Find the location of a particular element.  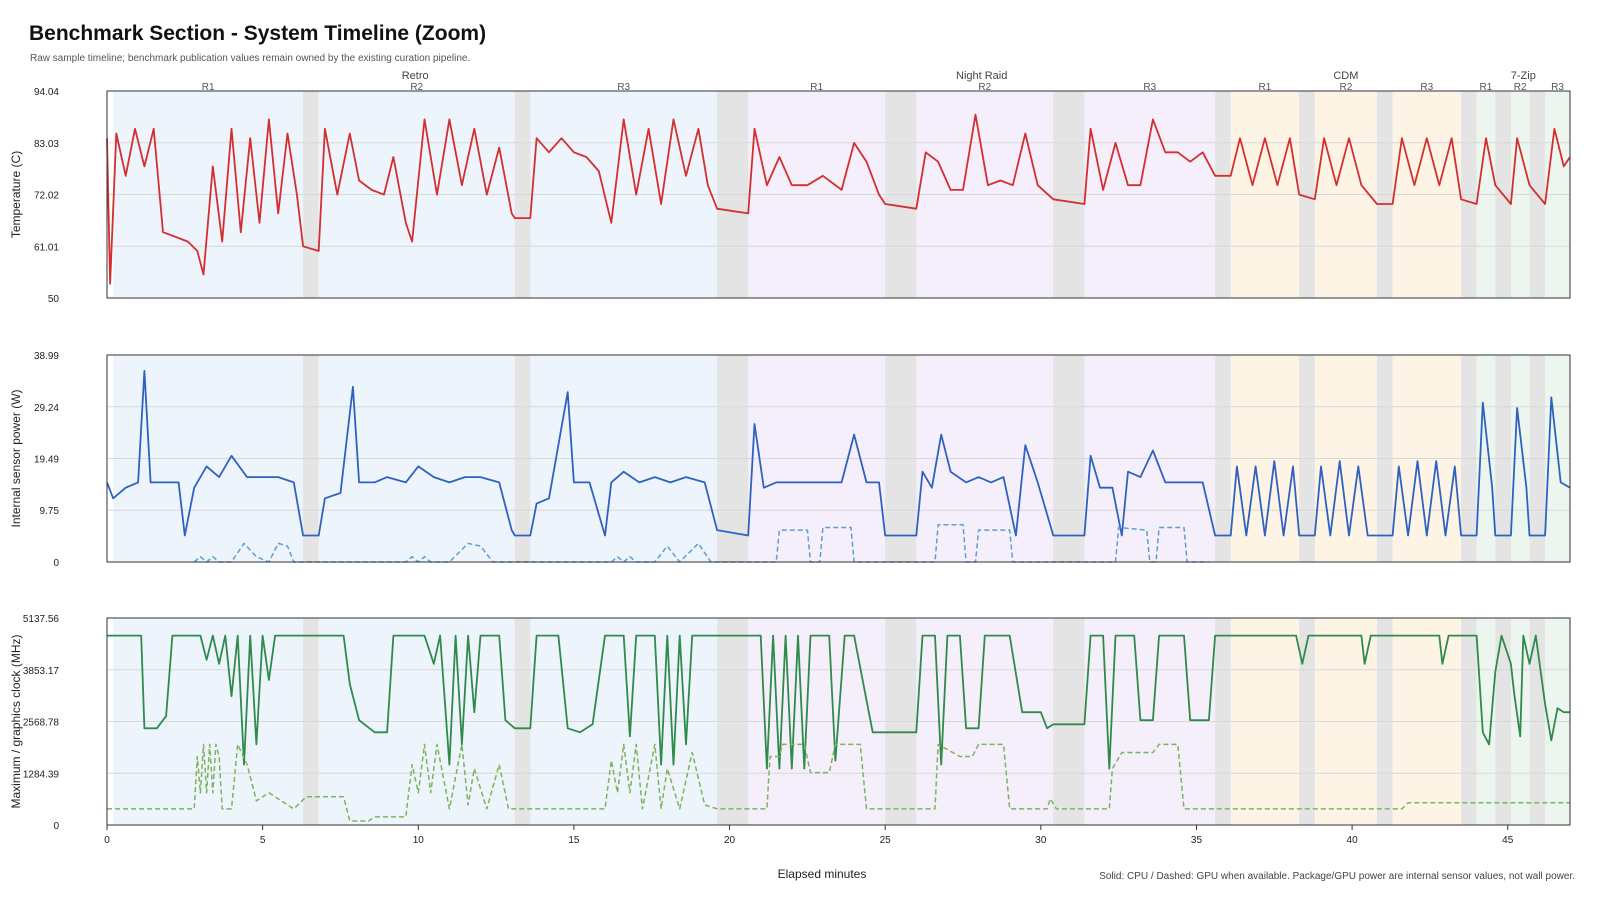

y-tick-label: 61.01 is located at coordinates (46, 247).